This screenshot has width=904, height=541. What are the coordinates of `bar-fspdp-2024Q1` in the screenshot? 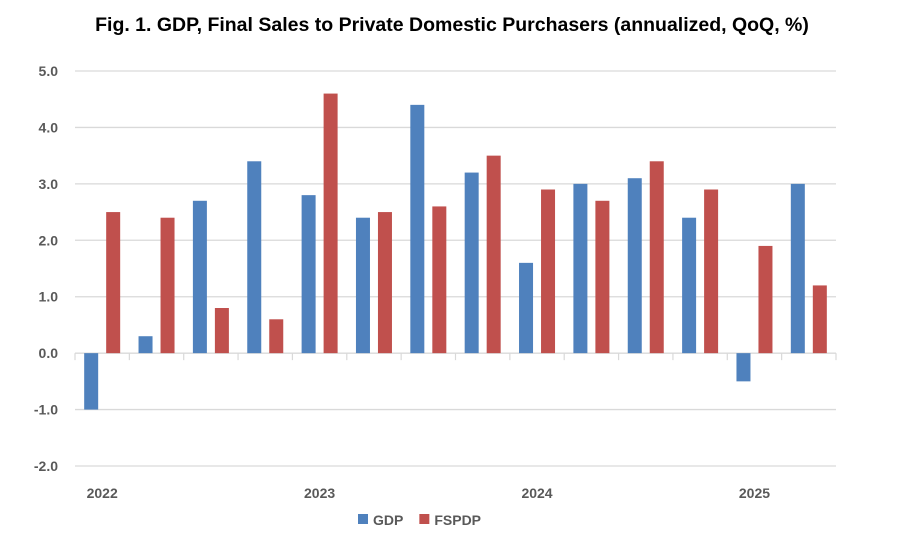 It's located at (548, 271).